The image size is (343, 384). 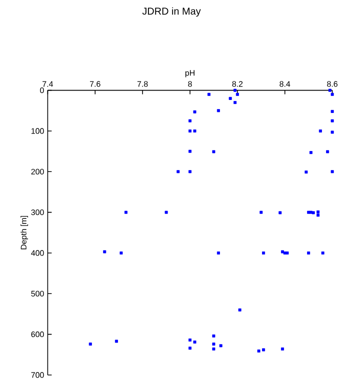 What do you see at coordinates (171, 12) in the screenshot?
I see `chart-title: JDRD in May` at bounding box center [171, 12].